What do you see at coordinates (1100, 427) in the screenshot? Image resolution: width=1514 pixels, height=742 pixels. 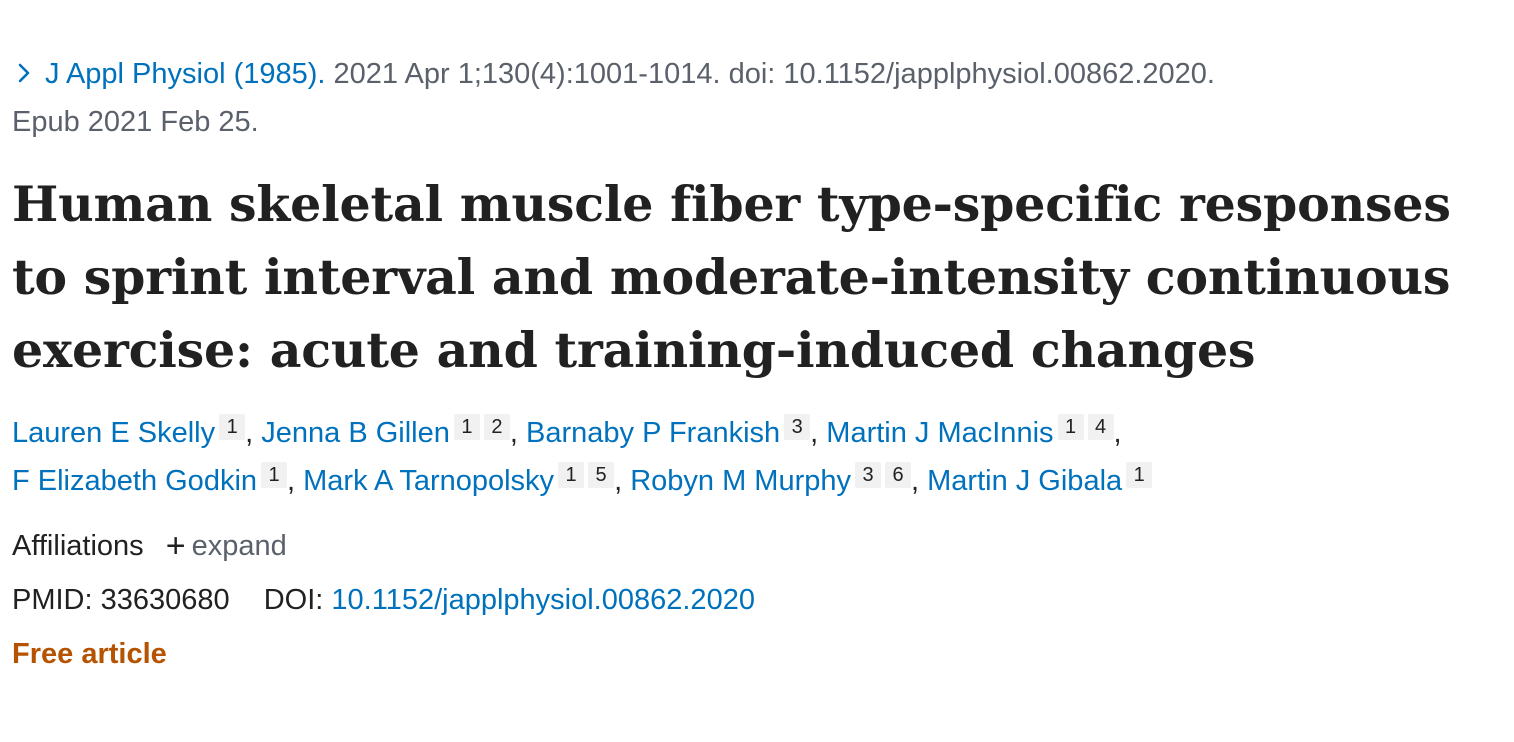 I see `affiliation-ref: 4` at bounding box center [1100, 427].